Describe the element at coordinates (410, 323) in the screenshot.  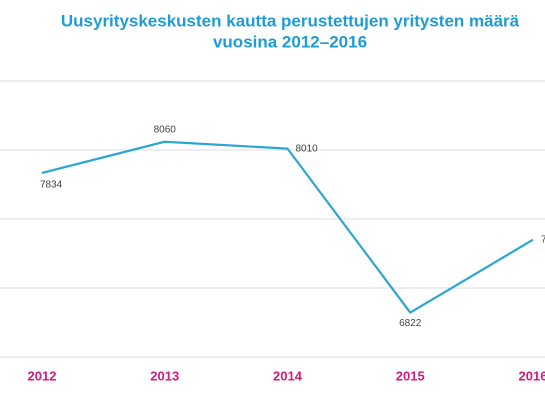
I see `data-label: 6822` at that location.